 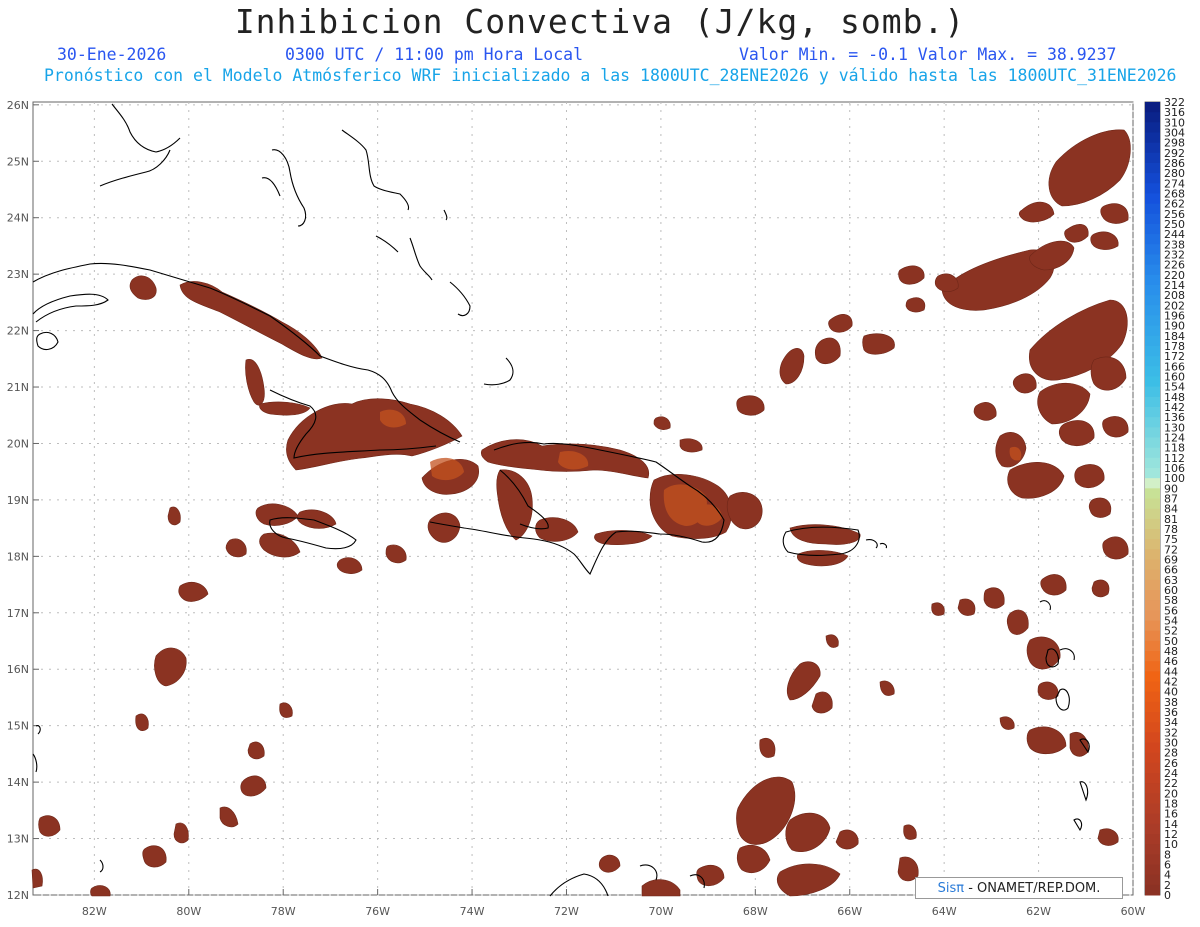 What do you see at coordinates (1167, 854) in the screenshot?
I see `colorbar-label: 8` at bounding box center [1167, 854].